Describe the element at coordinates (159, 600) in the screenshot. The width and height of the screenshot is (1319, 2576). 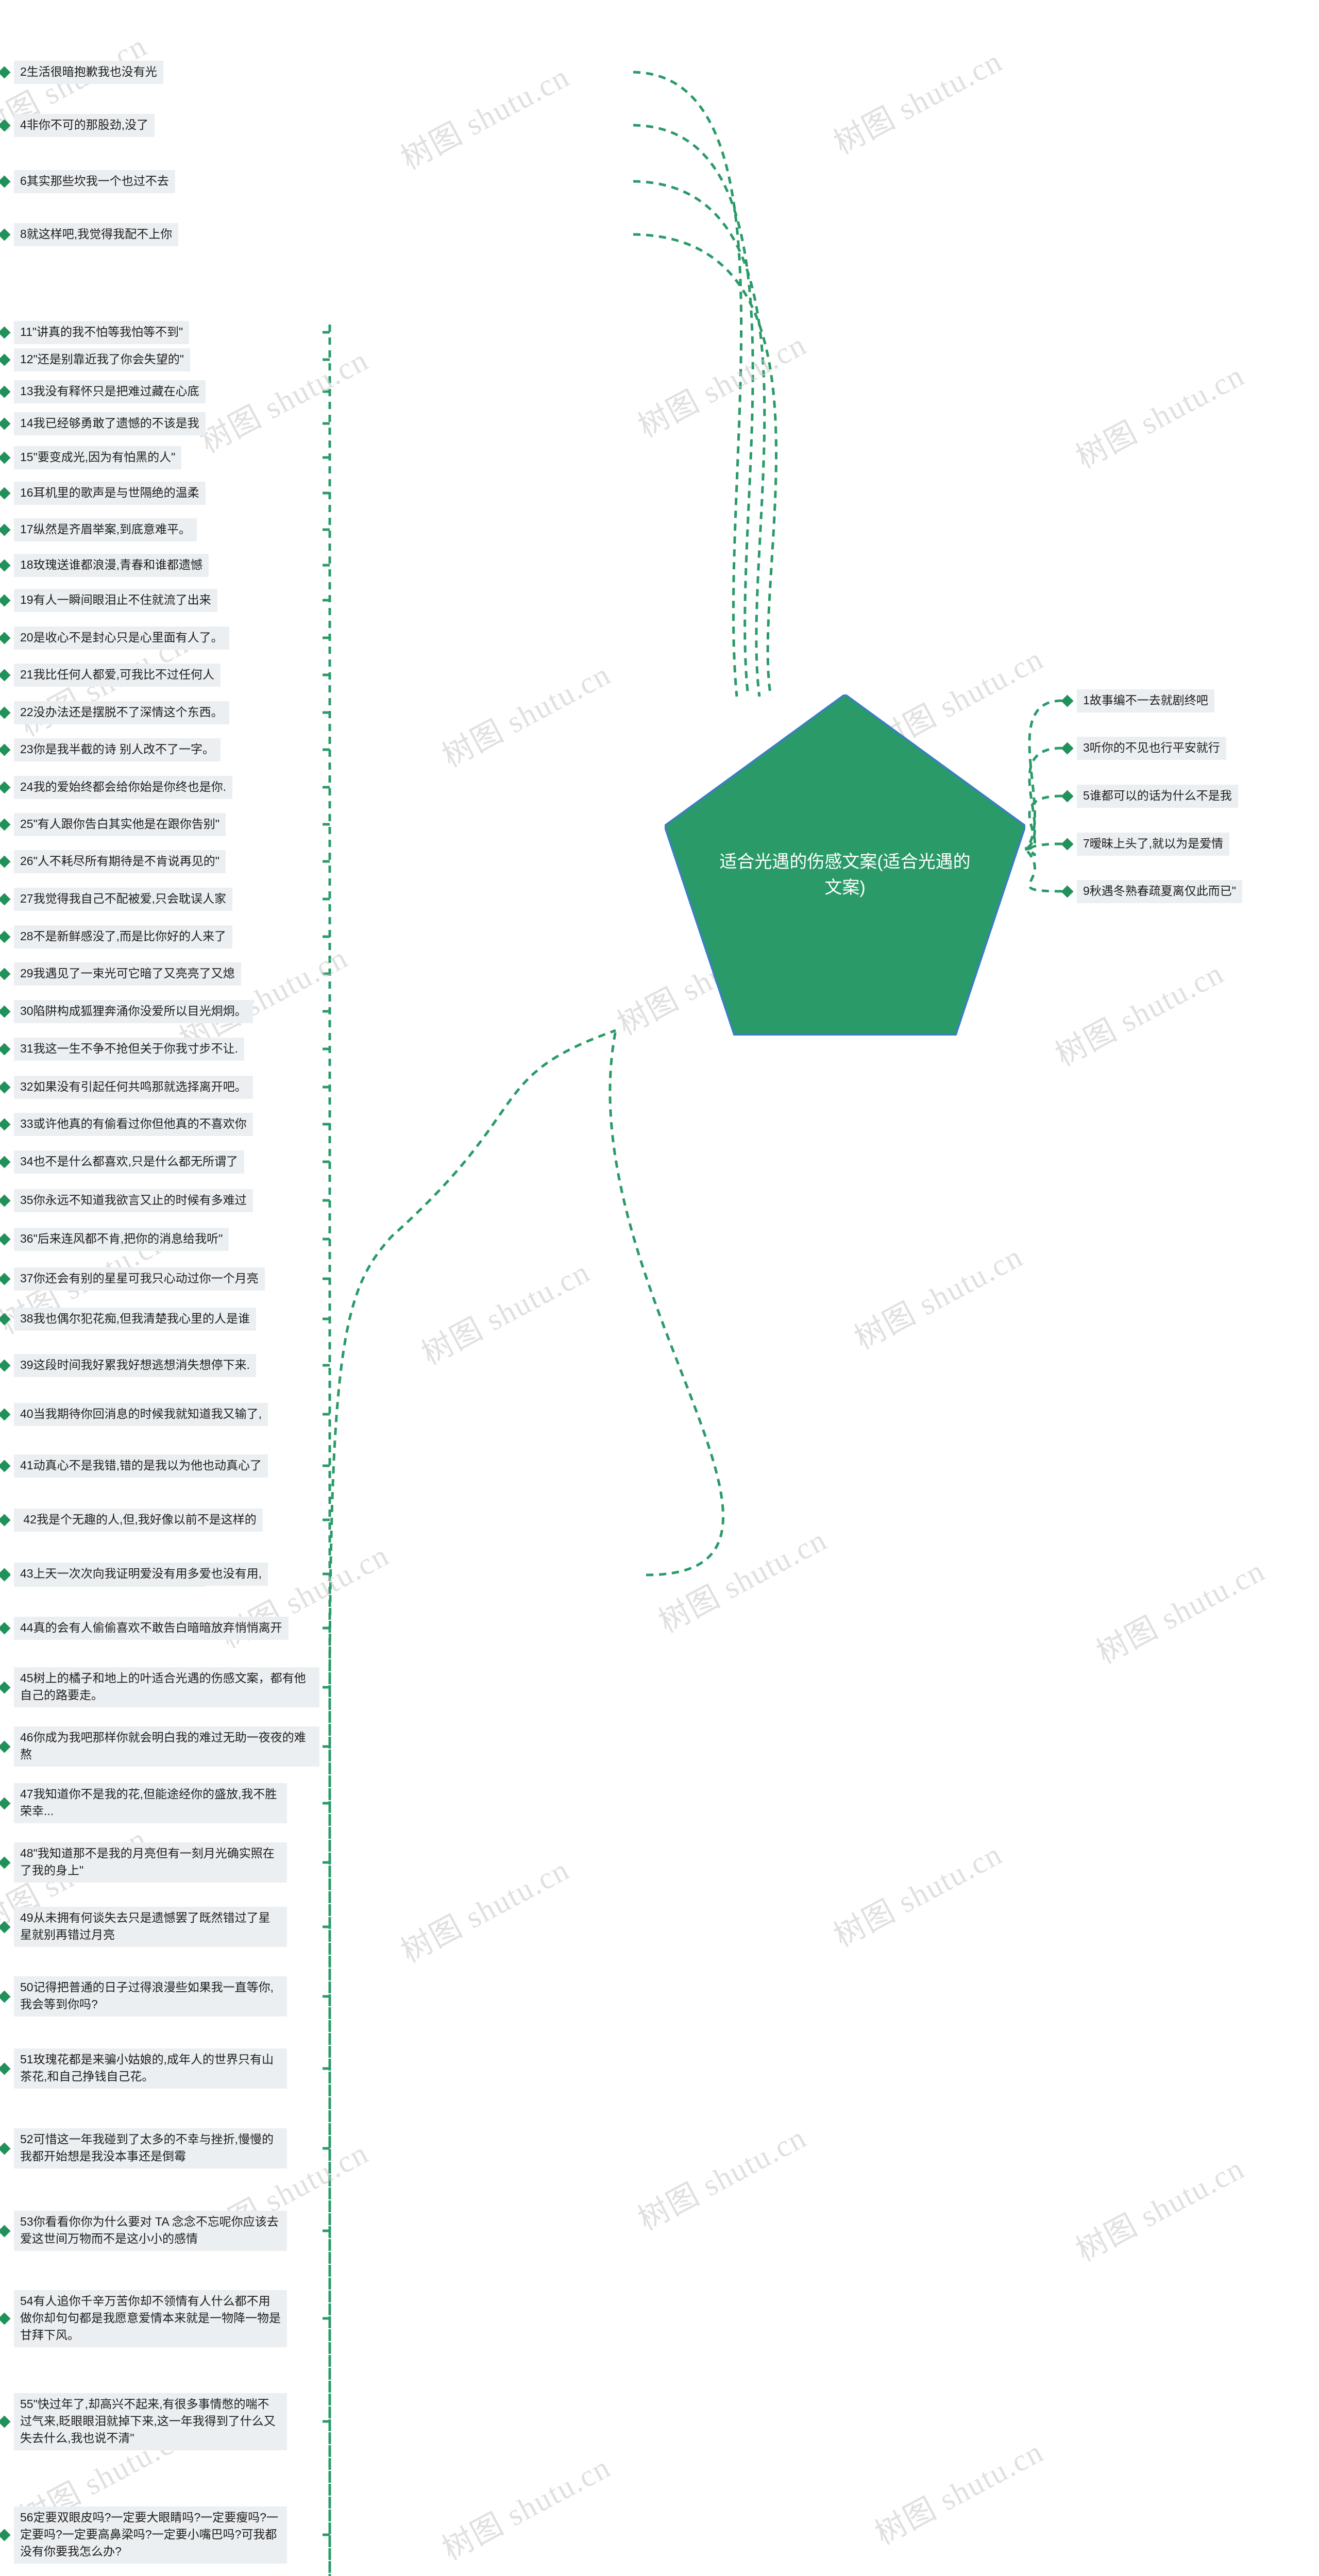
I see `leaf-node-left-8: 19有人一瞬间眼泪止不住就流了出来` at that location.